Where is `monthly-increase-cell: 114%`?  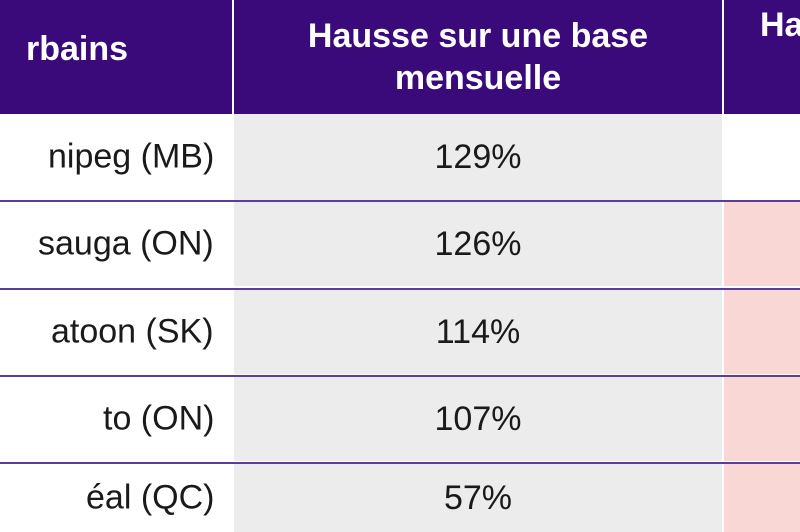 monthly-increase-cell: 114% is located at coordinates (479, 332).